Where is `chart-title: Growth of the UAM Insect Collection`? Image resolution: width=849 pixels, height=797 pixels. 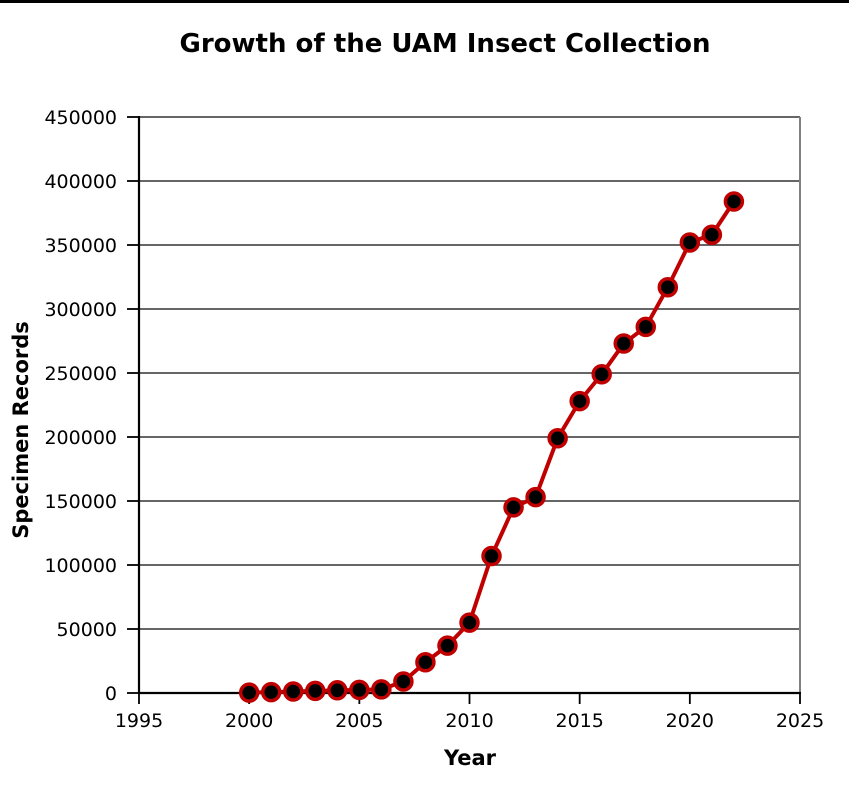
chart-title: Growth of the UAM Insect Collection is located at coordinates (445, 44).